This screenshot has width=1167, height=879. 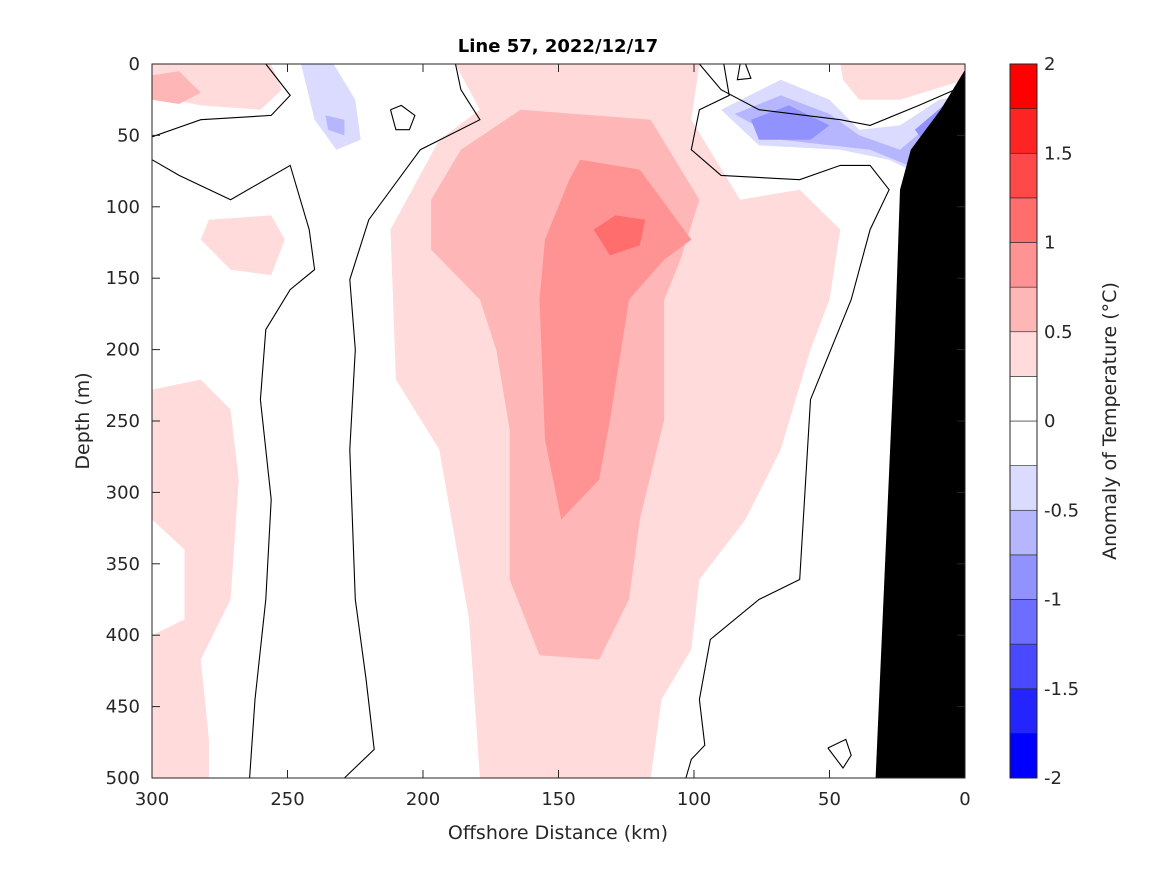 I want to click on colorbar: 2 1.5 1 0.5 0 -0.5 -1 -1.5 -2, so click(x=1044, y=421).